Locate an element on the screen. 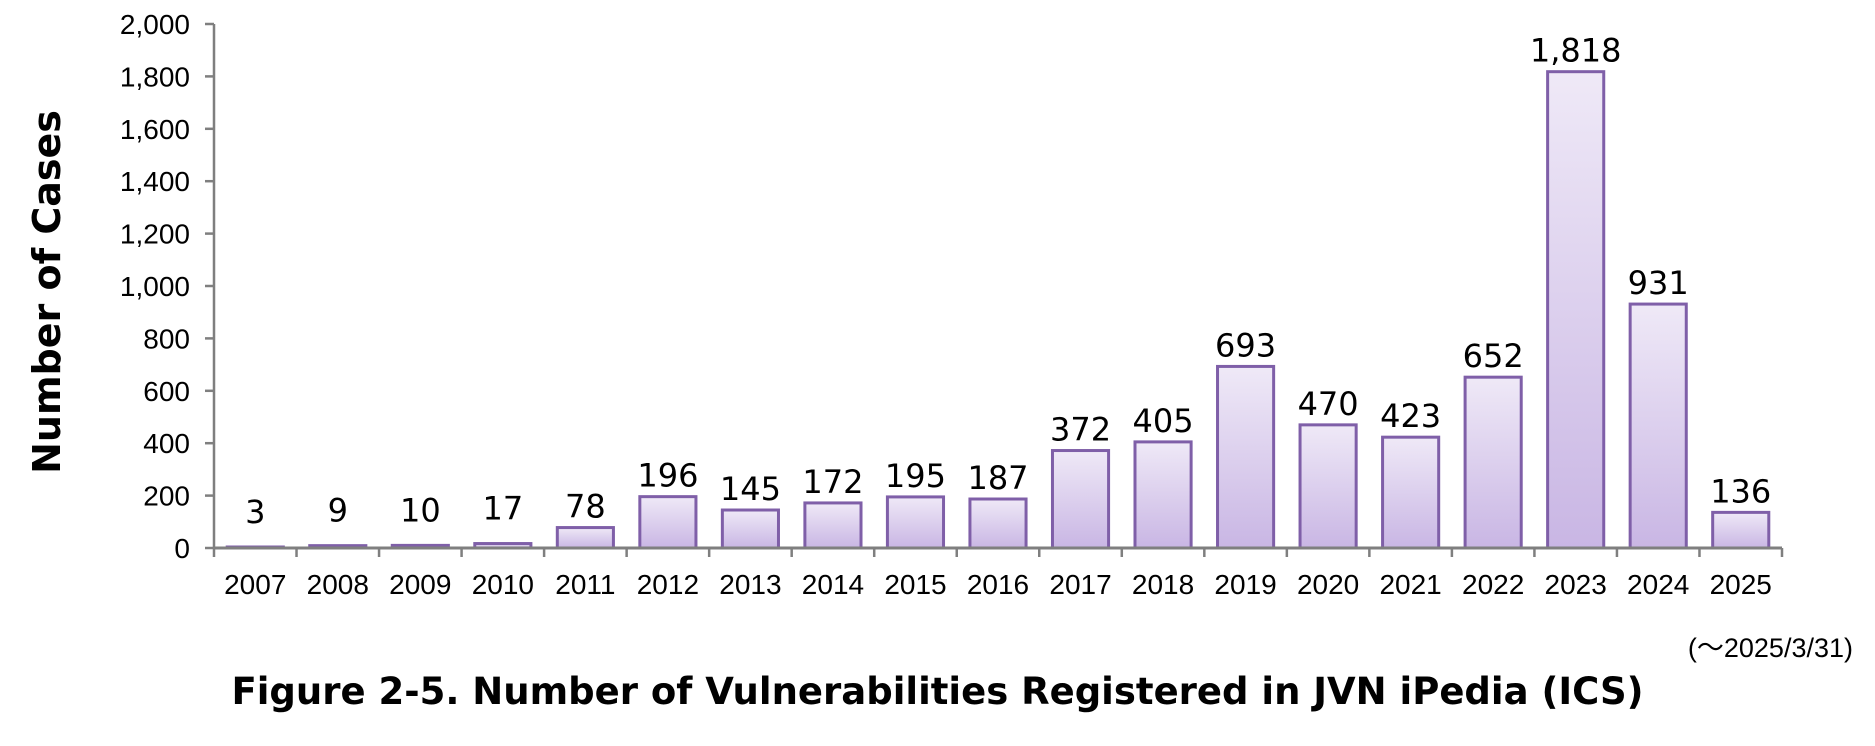  data-label-2013: 145 is located at coordinates (750, 489).